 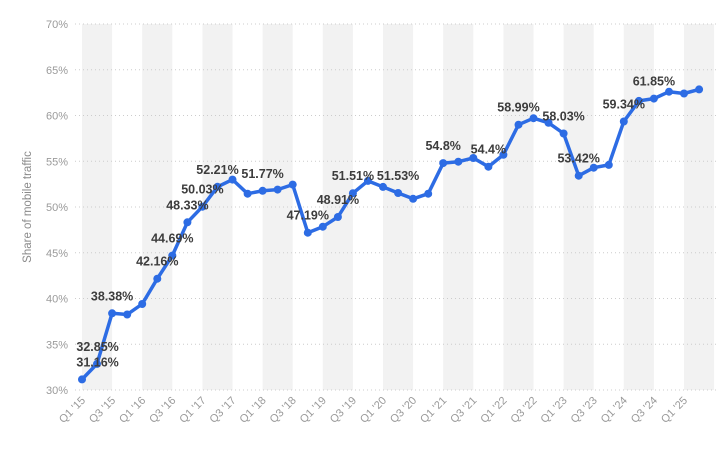 What do you see at coordinates (157, 262) in the screenshot?
I see `data-point-label: 42.16%` at bounding box center [157, 262].